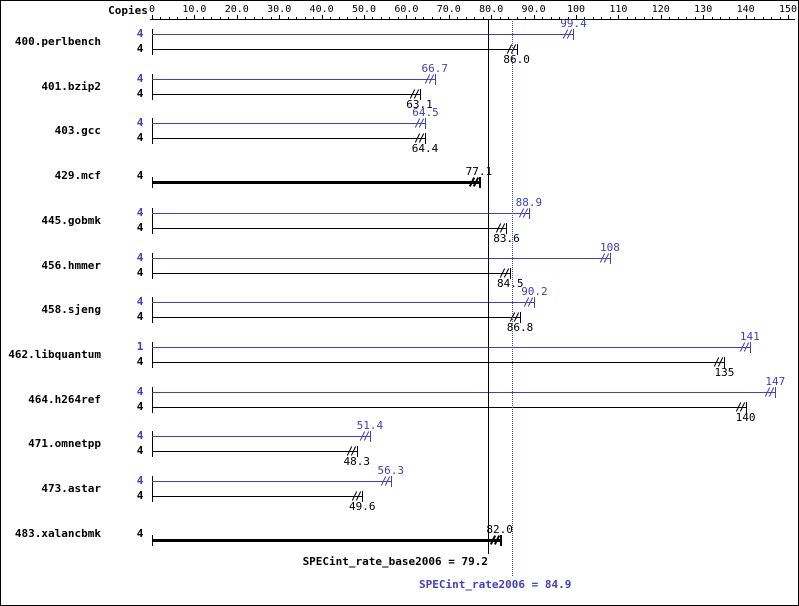 This screenshot has height=606, width=799. Describe the element at coordinates (362, 506) in the screenshot. I see `bar-value-label: 49.6` at that location.